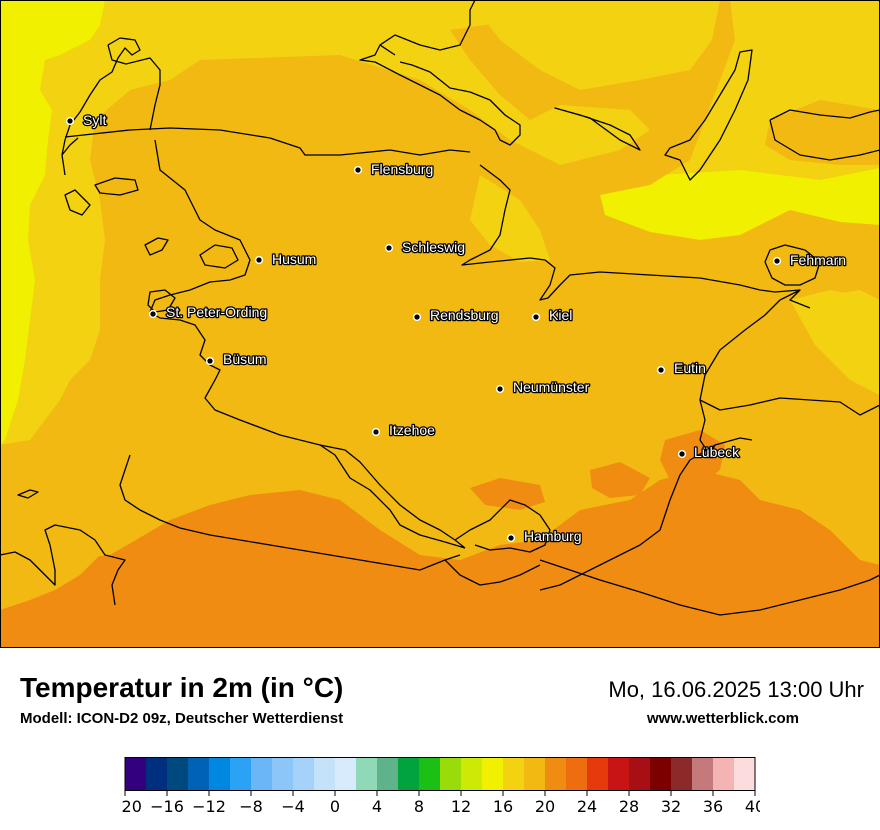  What do you see at coordinates (94, 120) in the screenshot?
I see `city-label-sylt: Sylt` at bounding box center [94, 120].